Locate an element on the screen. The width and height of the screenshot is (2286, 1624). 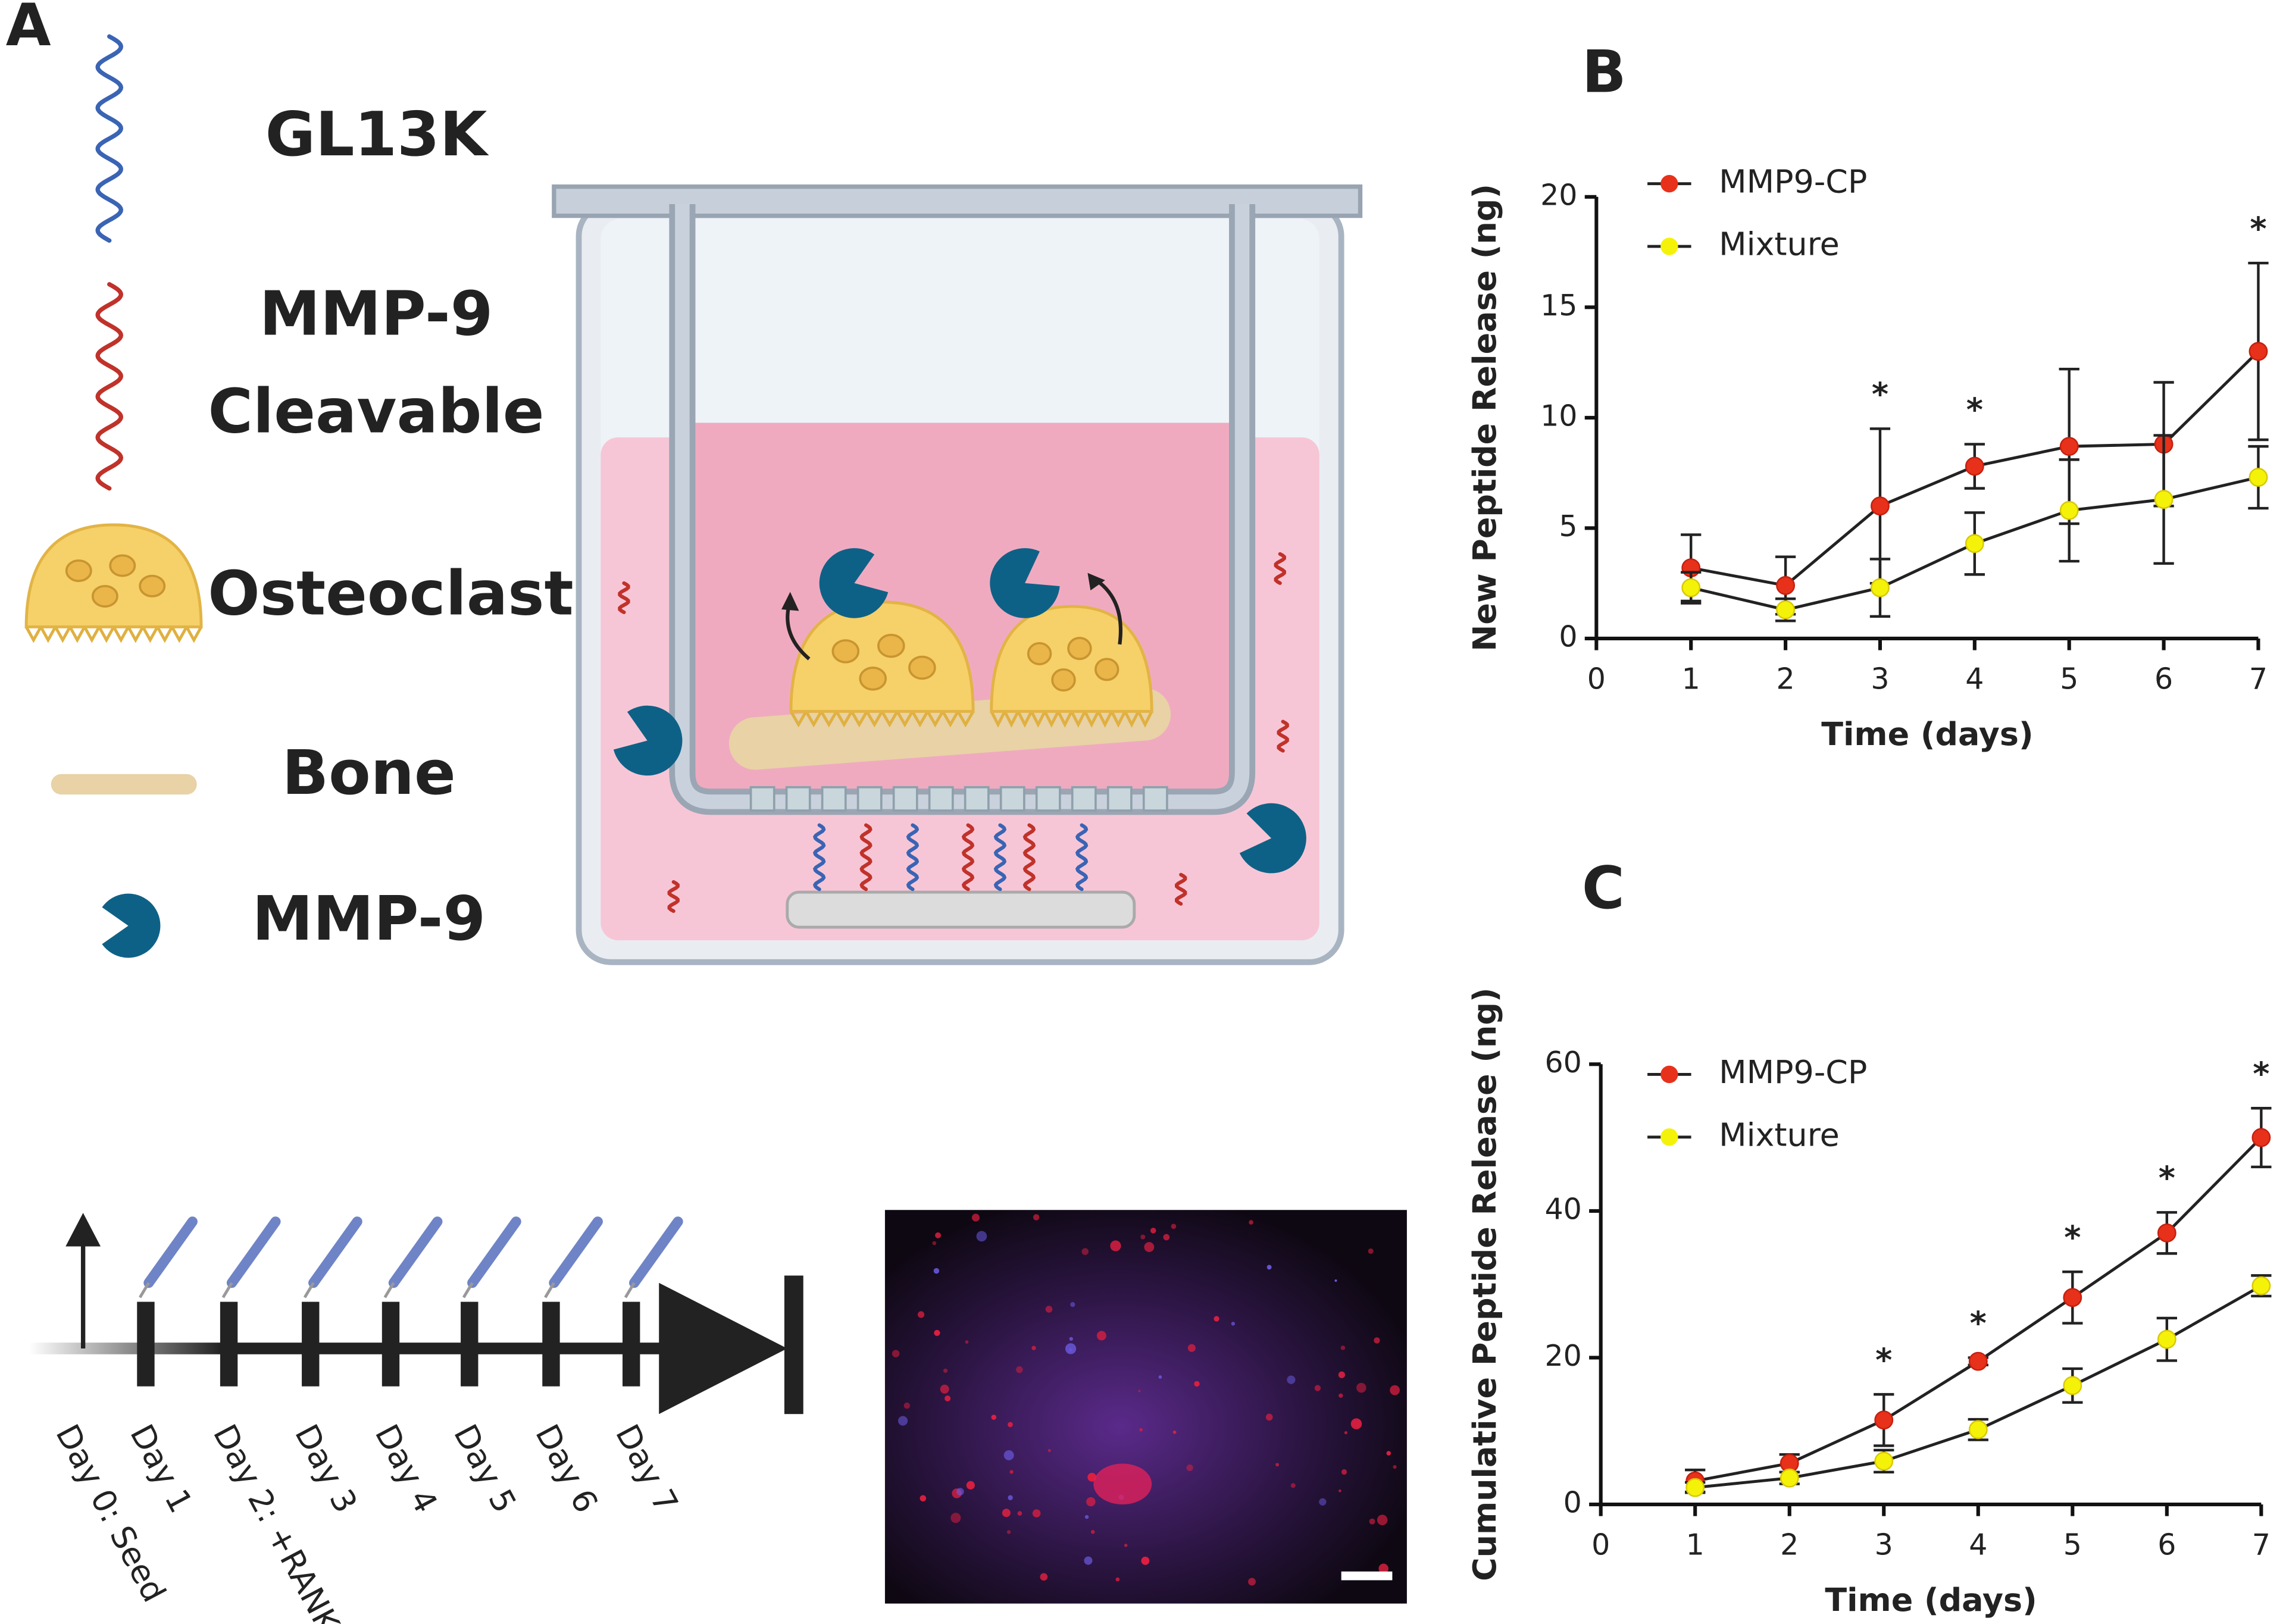
x-tick-label: 3 is located at coordinates (1884, 1545).